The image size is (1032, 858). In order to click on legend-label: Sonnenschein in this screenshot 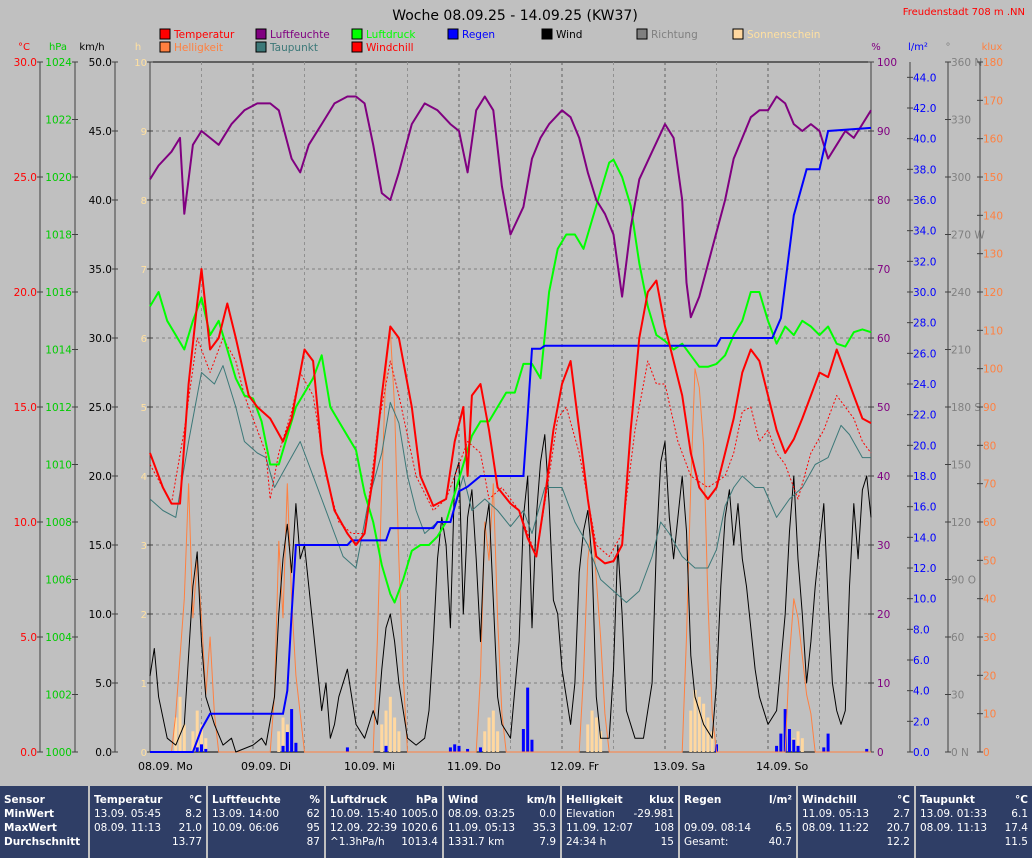, I will do `click(783, 35)`.